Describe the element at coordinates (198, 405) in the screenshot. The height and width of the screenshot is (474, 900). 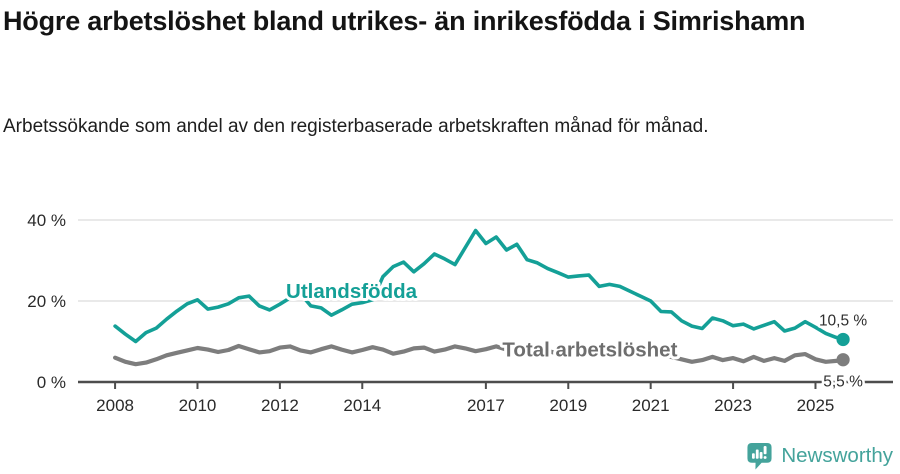
I see `x-tick-label: 2010` at that location.